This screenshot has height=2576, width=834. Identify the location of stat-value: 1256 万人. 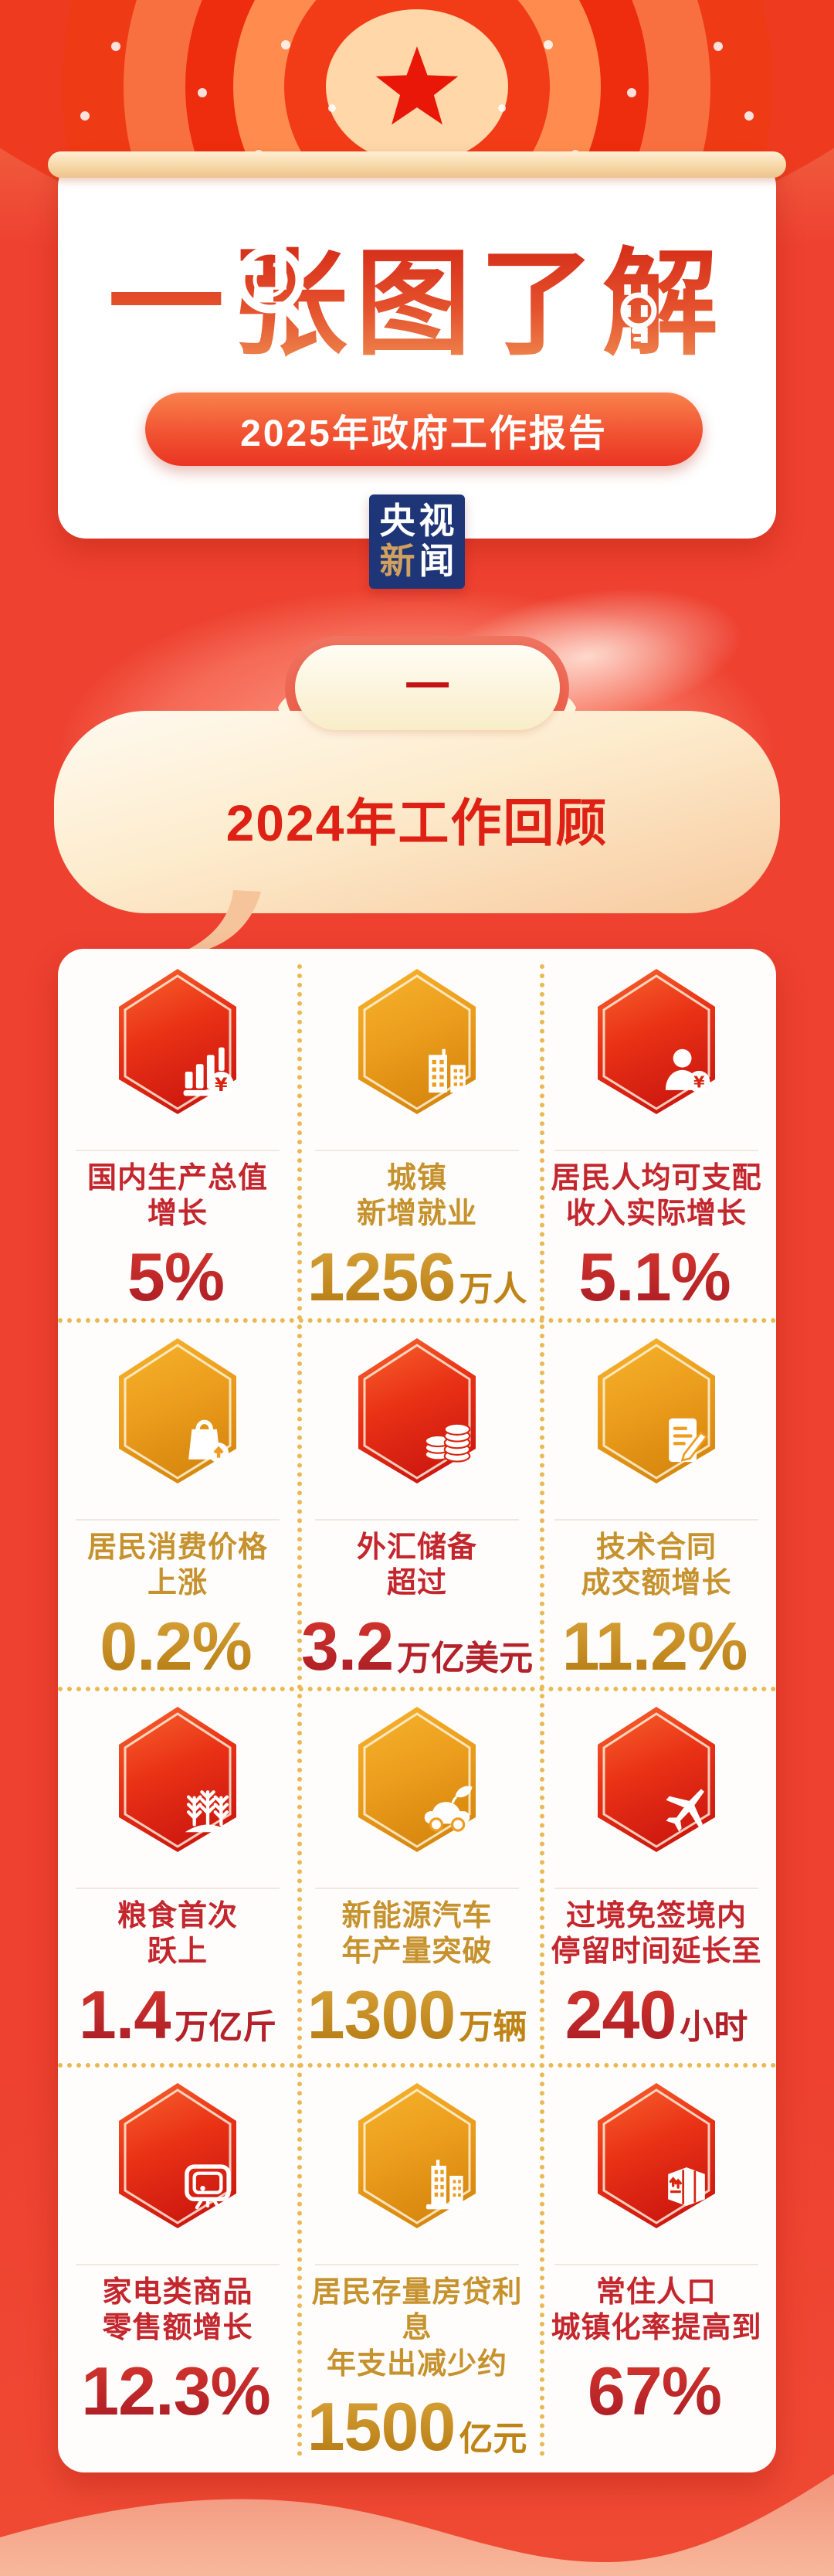
(417, 1276).